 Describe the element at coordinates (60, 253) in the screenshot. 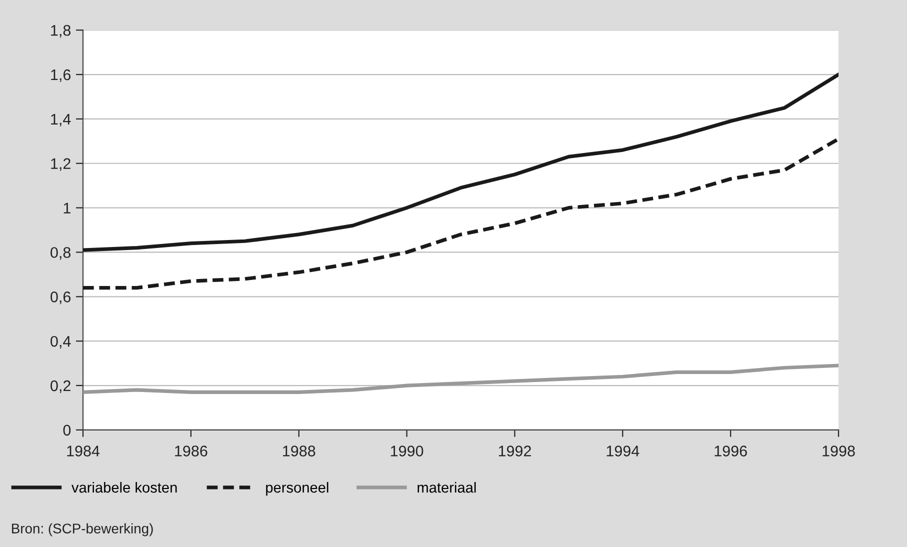

I see `y-tick-label: 0,8` at that location.